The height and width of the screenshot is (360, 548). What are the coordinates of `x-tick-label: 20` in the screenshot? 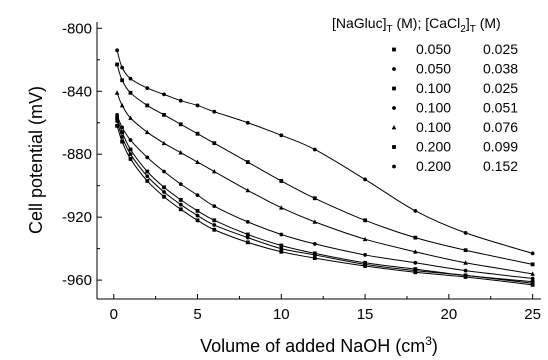 It's located at (449, 314).